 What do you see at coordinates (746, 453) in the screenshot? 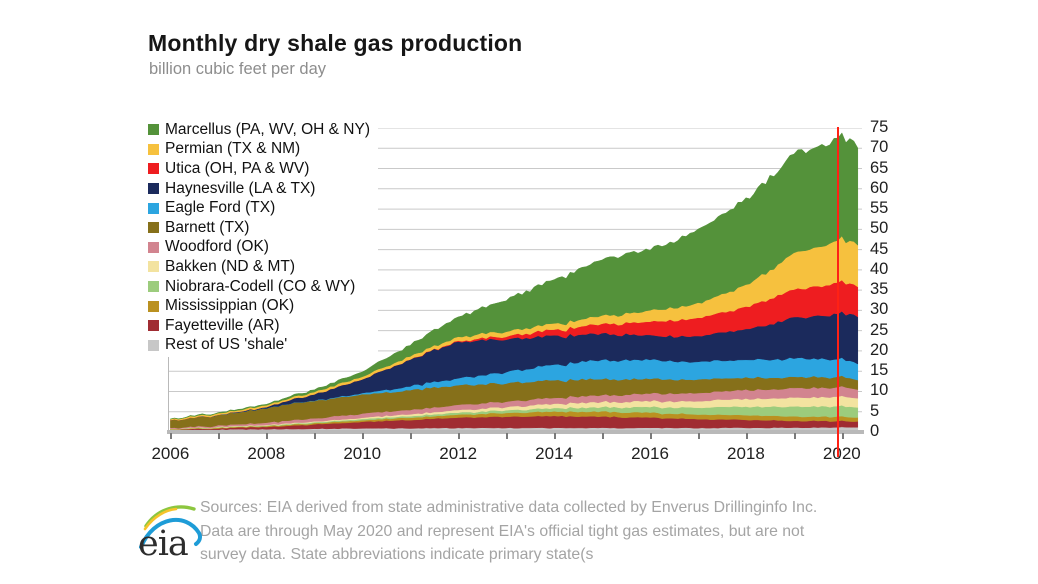
I see `x-tick-label: 2018` at bounding box center [746, 453].